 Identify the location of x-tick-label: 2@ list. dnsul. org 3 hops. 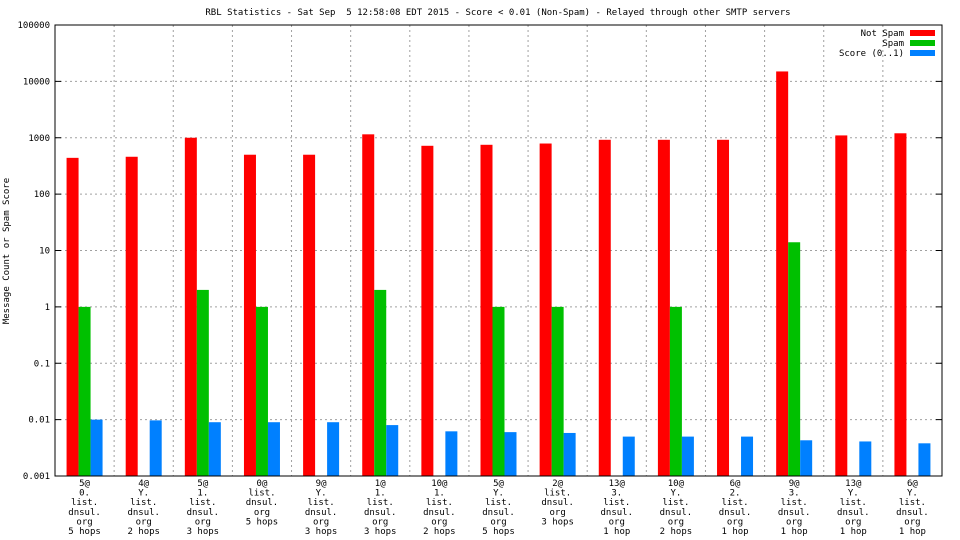
(557, 503).